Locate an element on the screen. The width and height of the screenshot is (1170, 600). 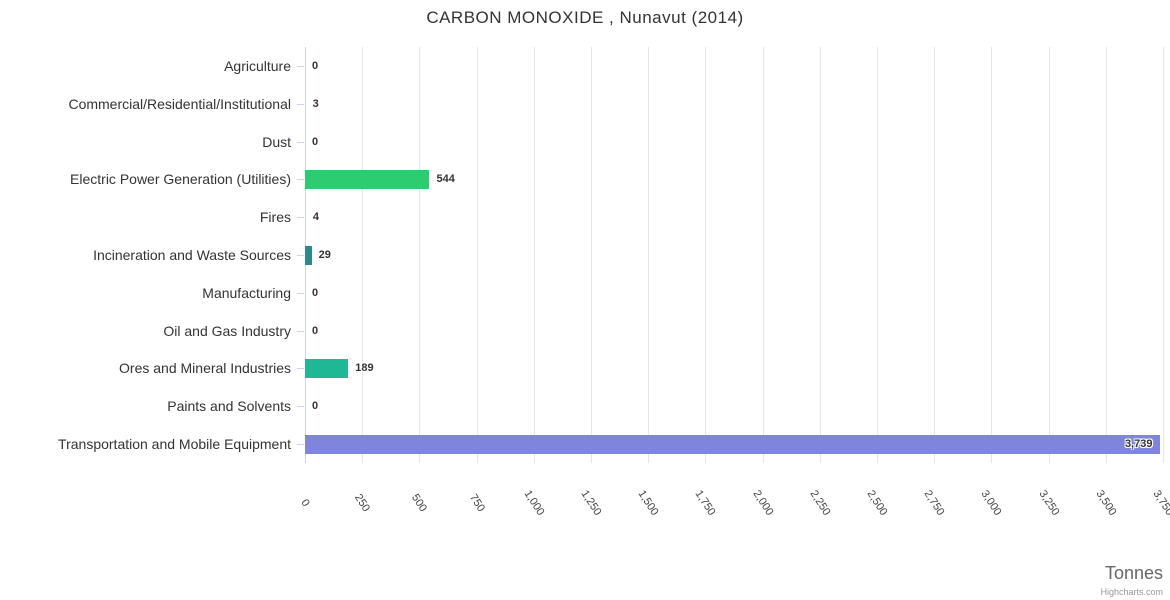
value-label: 544 is located at coordinates (445, 179).